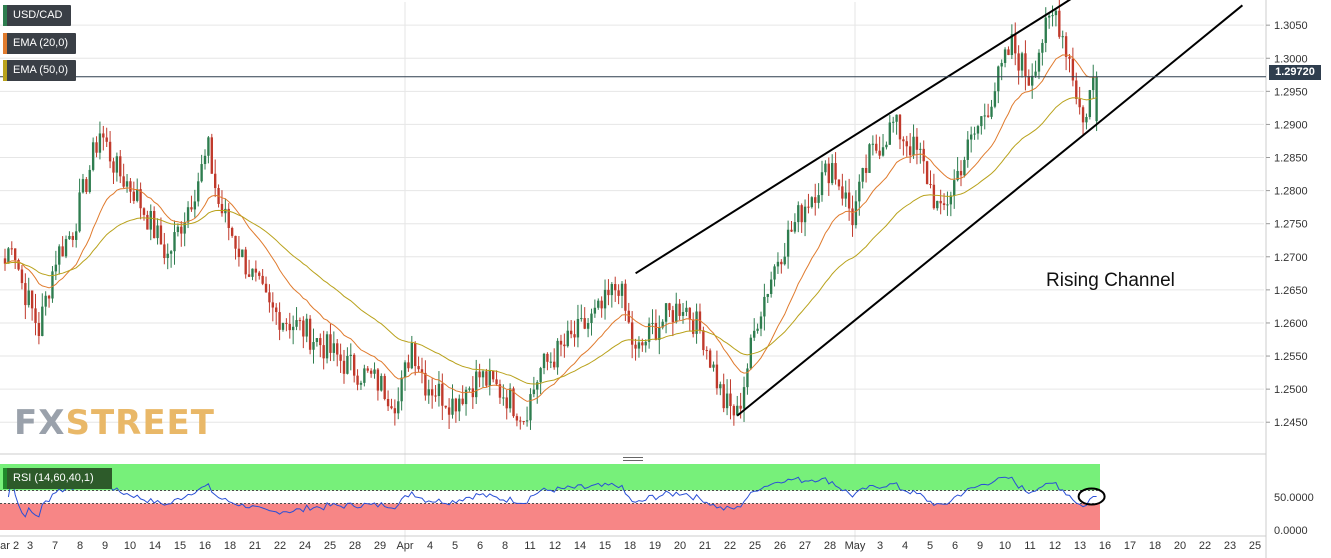 Image resolution: width=1331 pixels, height=558 pixels. What do you see at coordinates (9, 546) in the screenshot?
I see `x-tick-label: Mar 2` at bounding box center [9, 546].